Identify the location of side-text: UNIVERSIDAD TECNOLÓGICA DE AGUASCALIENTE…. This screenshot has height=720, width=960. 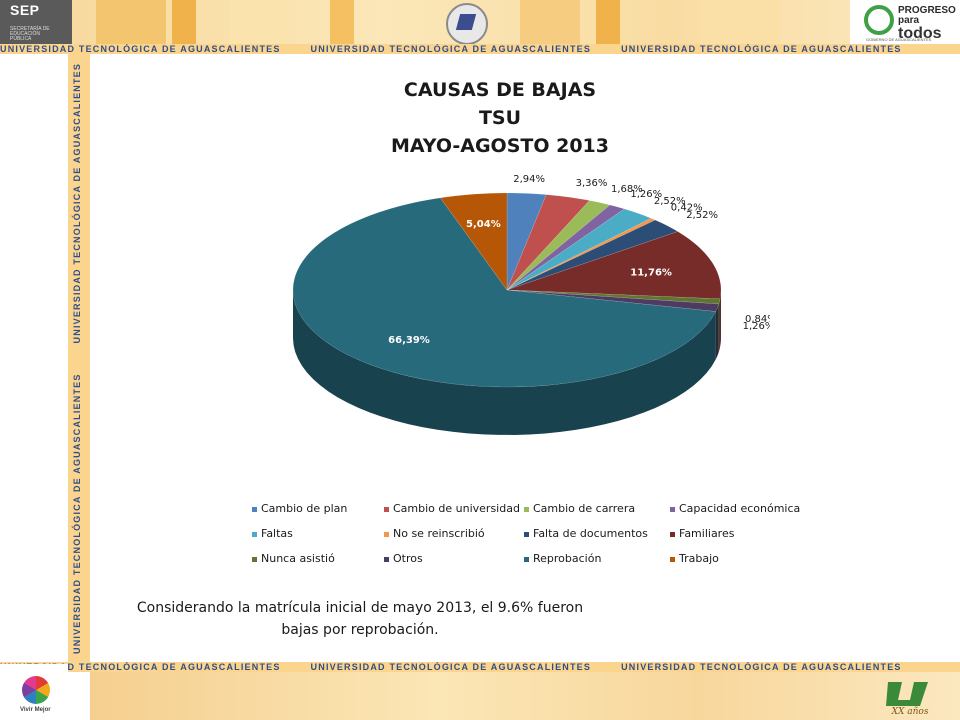
(77, 354).